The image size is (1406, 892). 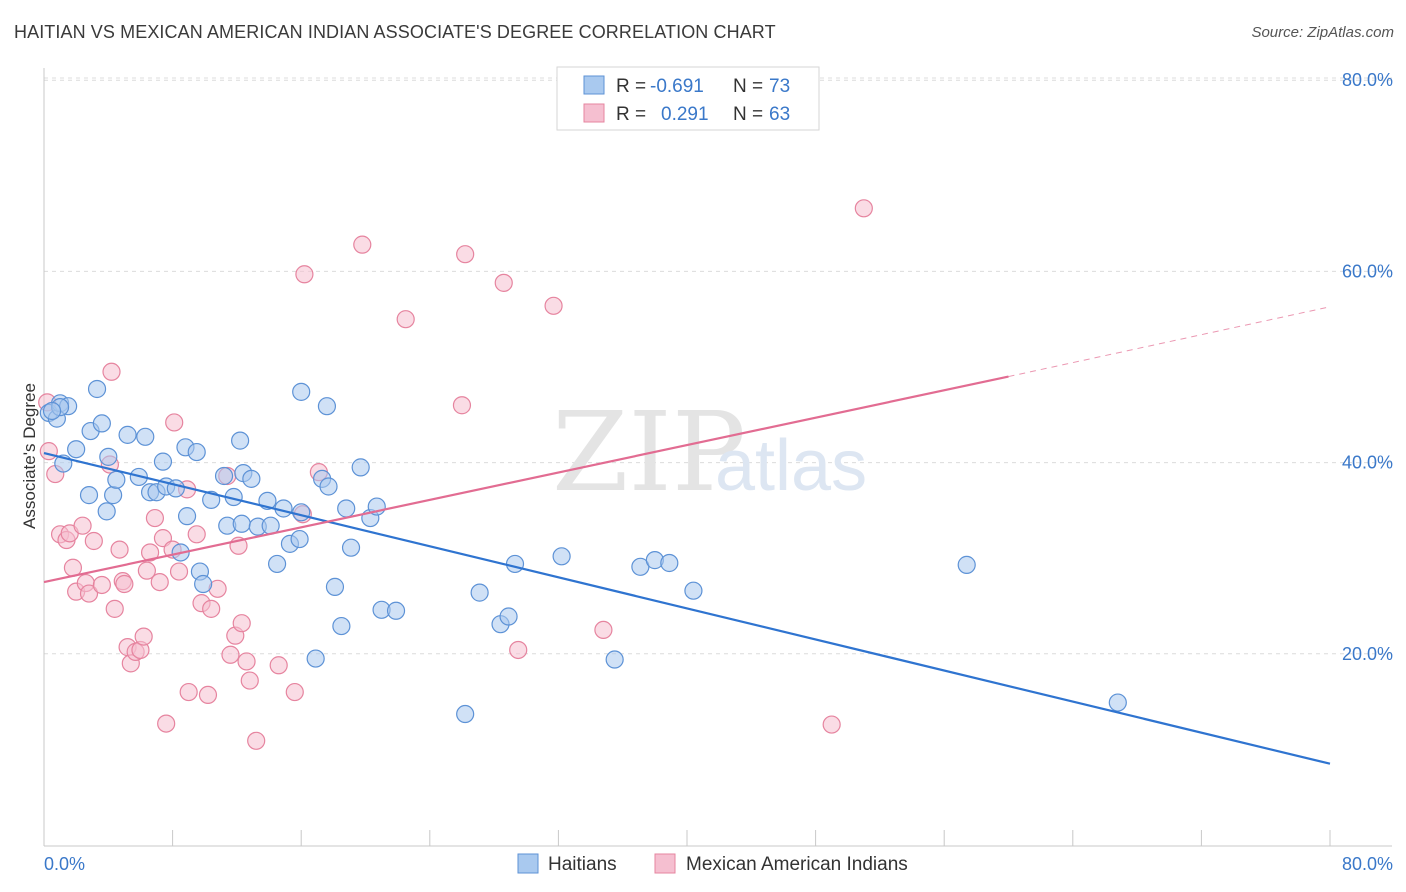 I want to click on watermark: ZIP atlas, so click(x=709, y=452).